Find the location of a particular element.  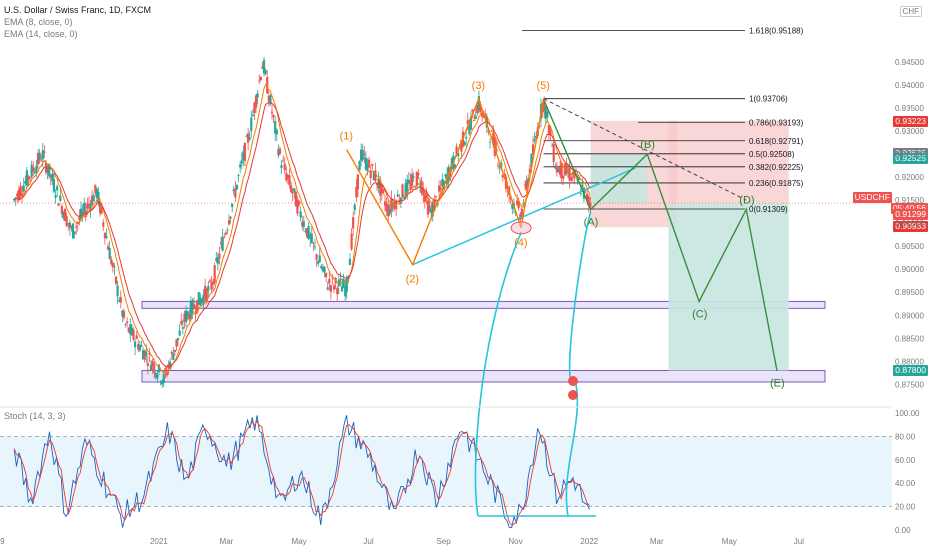

currency-button: CHF is located at coordinates (910, 11).